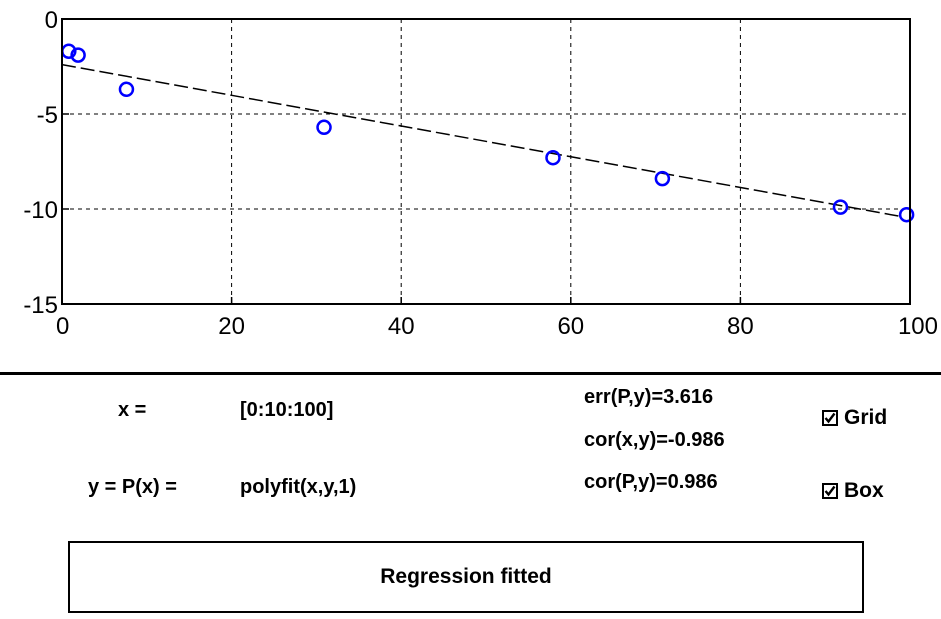 Image resolution: width=941 pixels, height=619 pixels. Describe the element at coordinates (298, 487) in the screenshot. I see `y-expression: polyfit(x,y,1)` at that location.